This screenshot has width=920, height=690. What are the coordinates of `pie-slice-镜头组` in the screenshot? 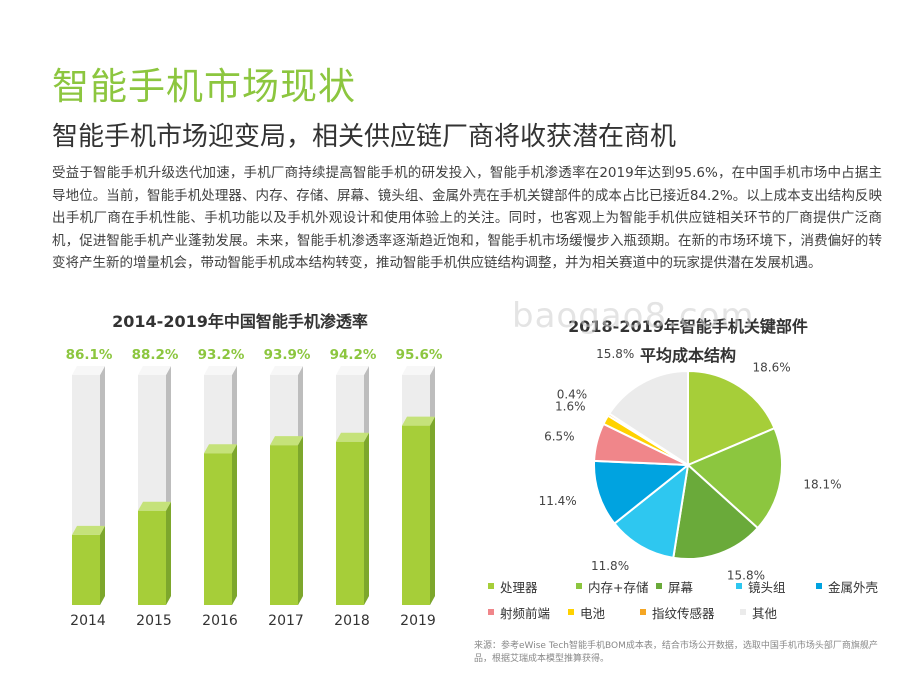 It's located at (651, 510).